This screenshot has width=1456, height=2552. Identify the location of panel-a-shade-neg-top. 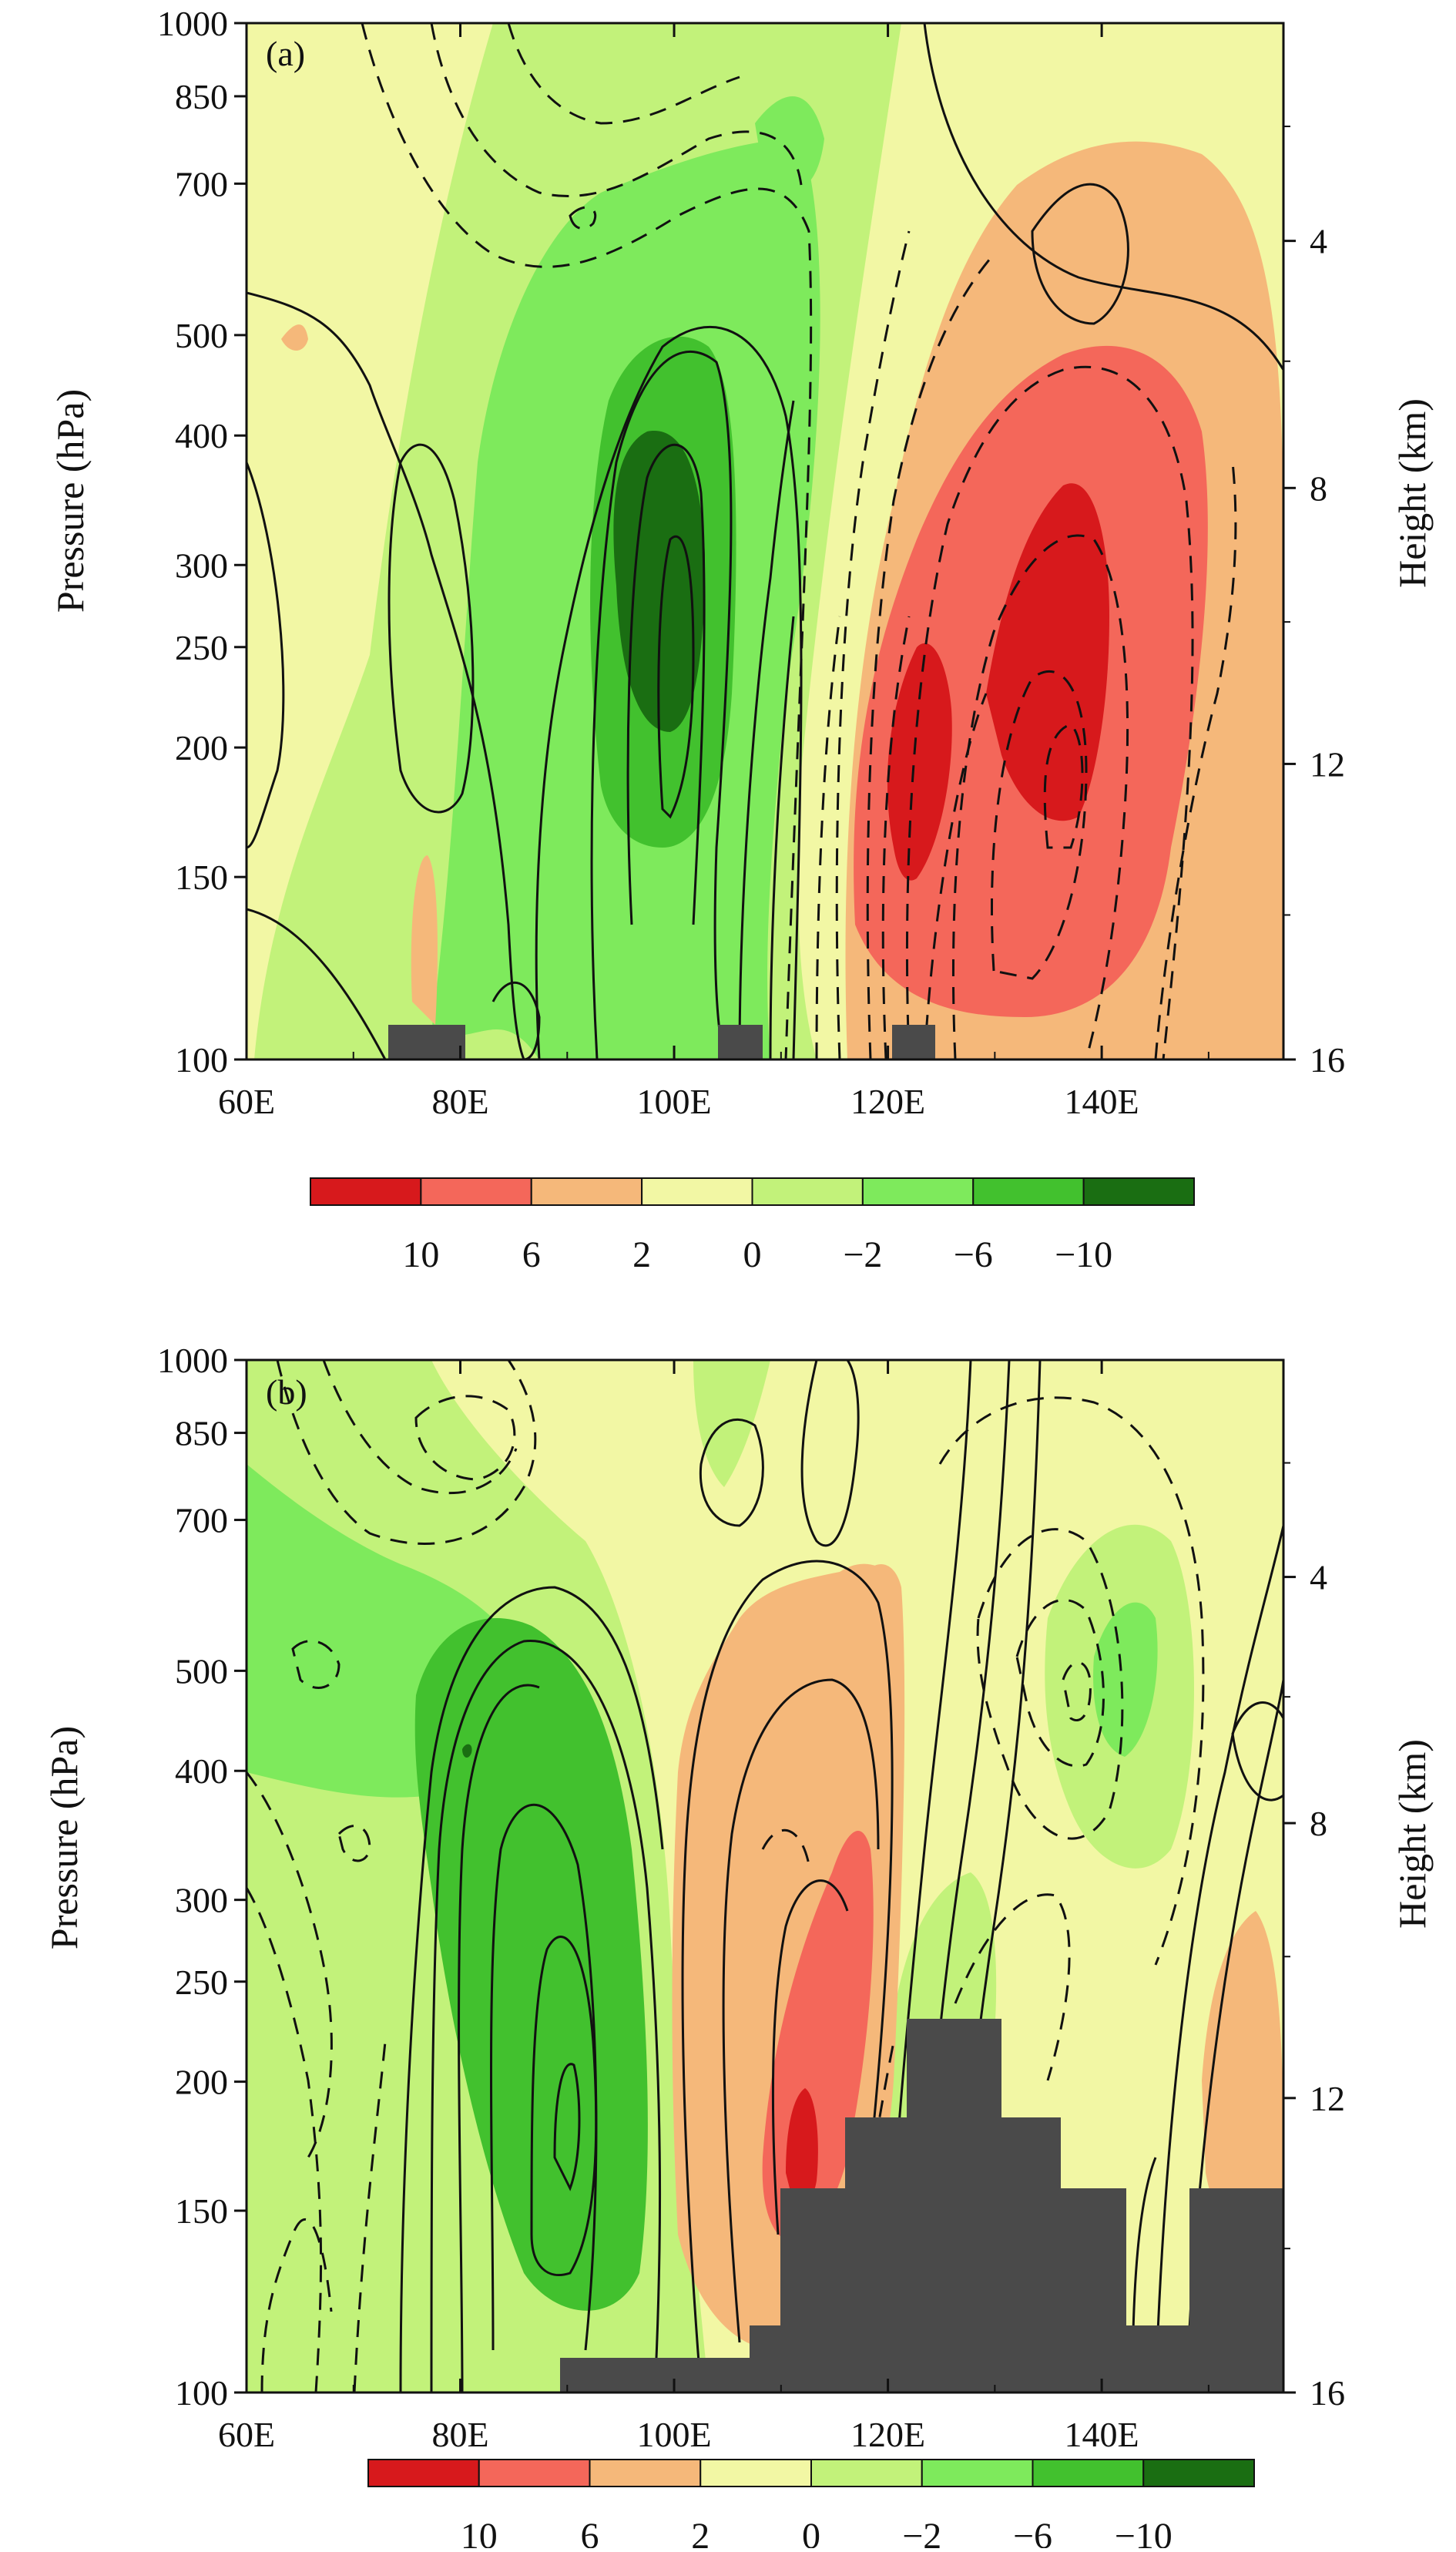
(789, 143).